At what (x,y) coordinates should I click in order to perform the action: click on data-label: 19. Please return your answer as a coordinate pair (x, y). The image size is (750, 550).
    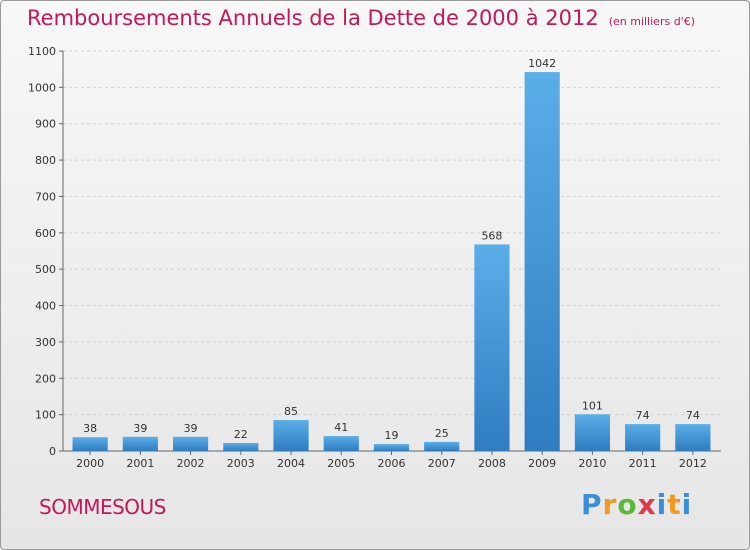
    Looking at the image, I should click on (391, 435).